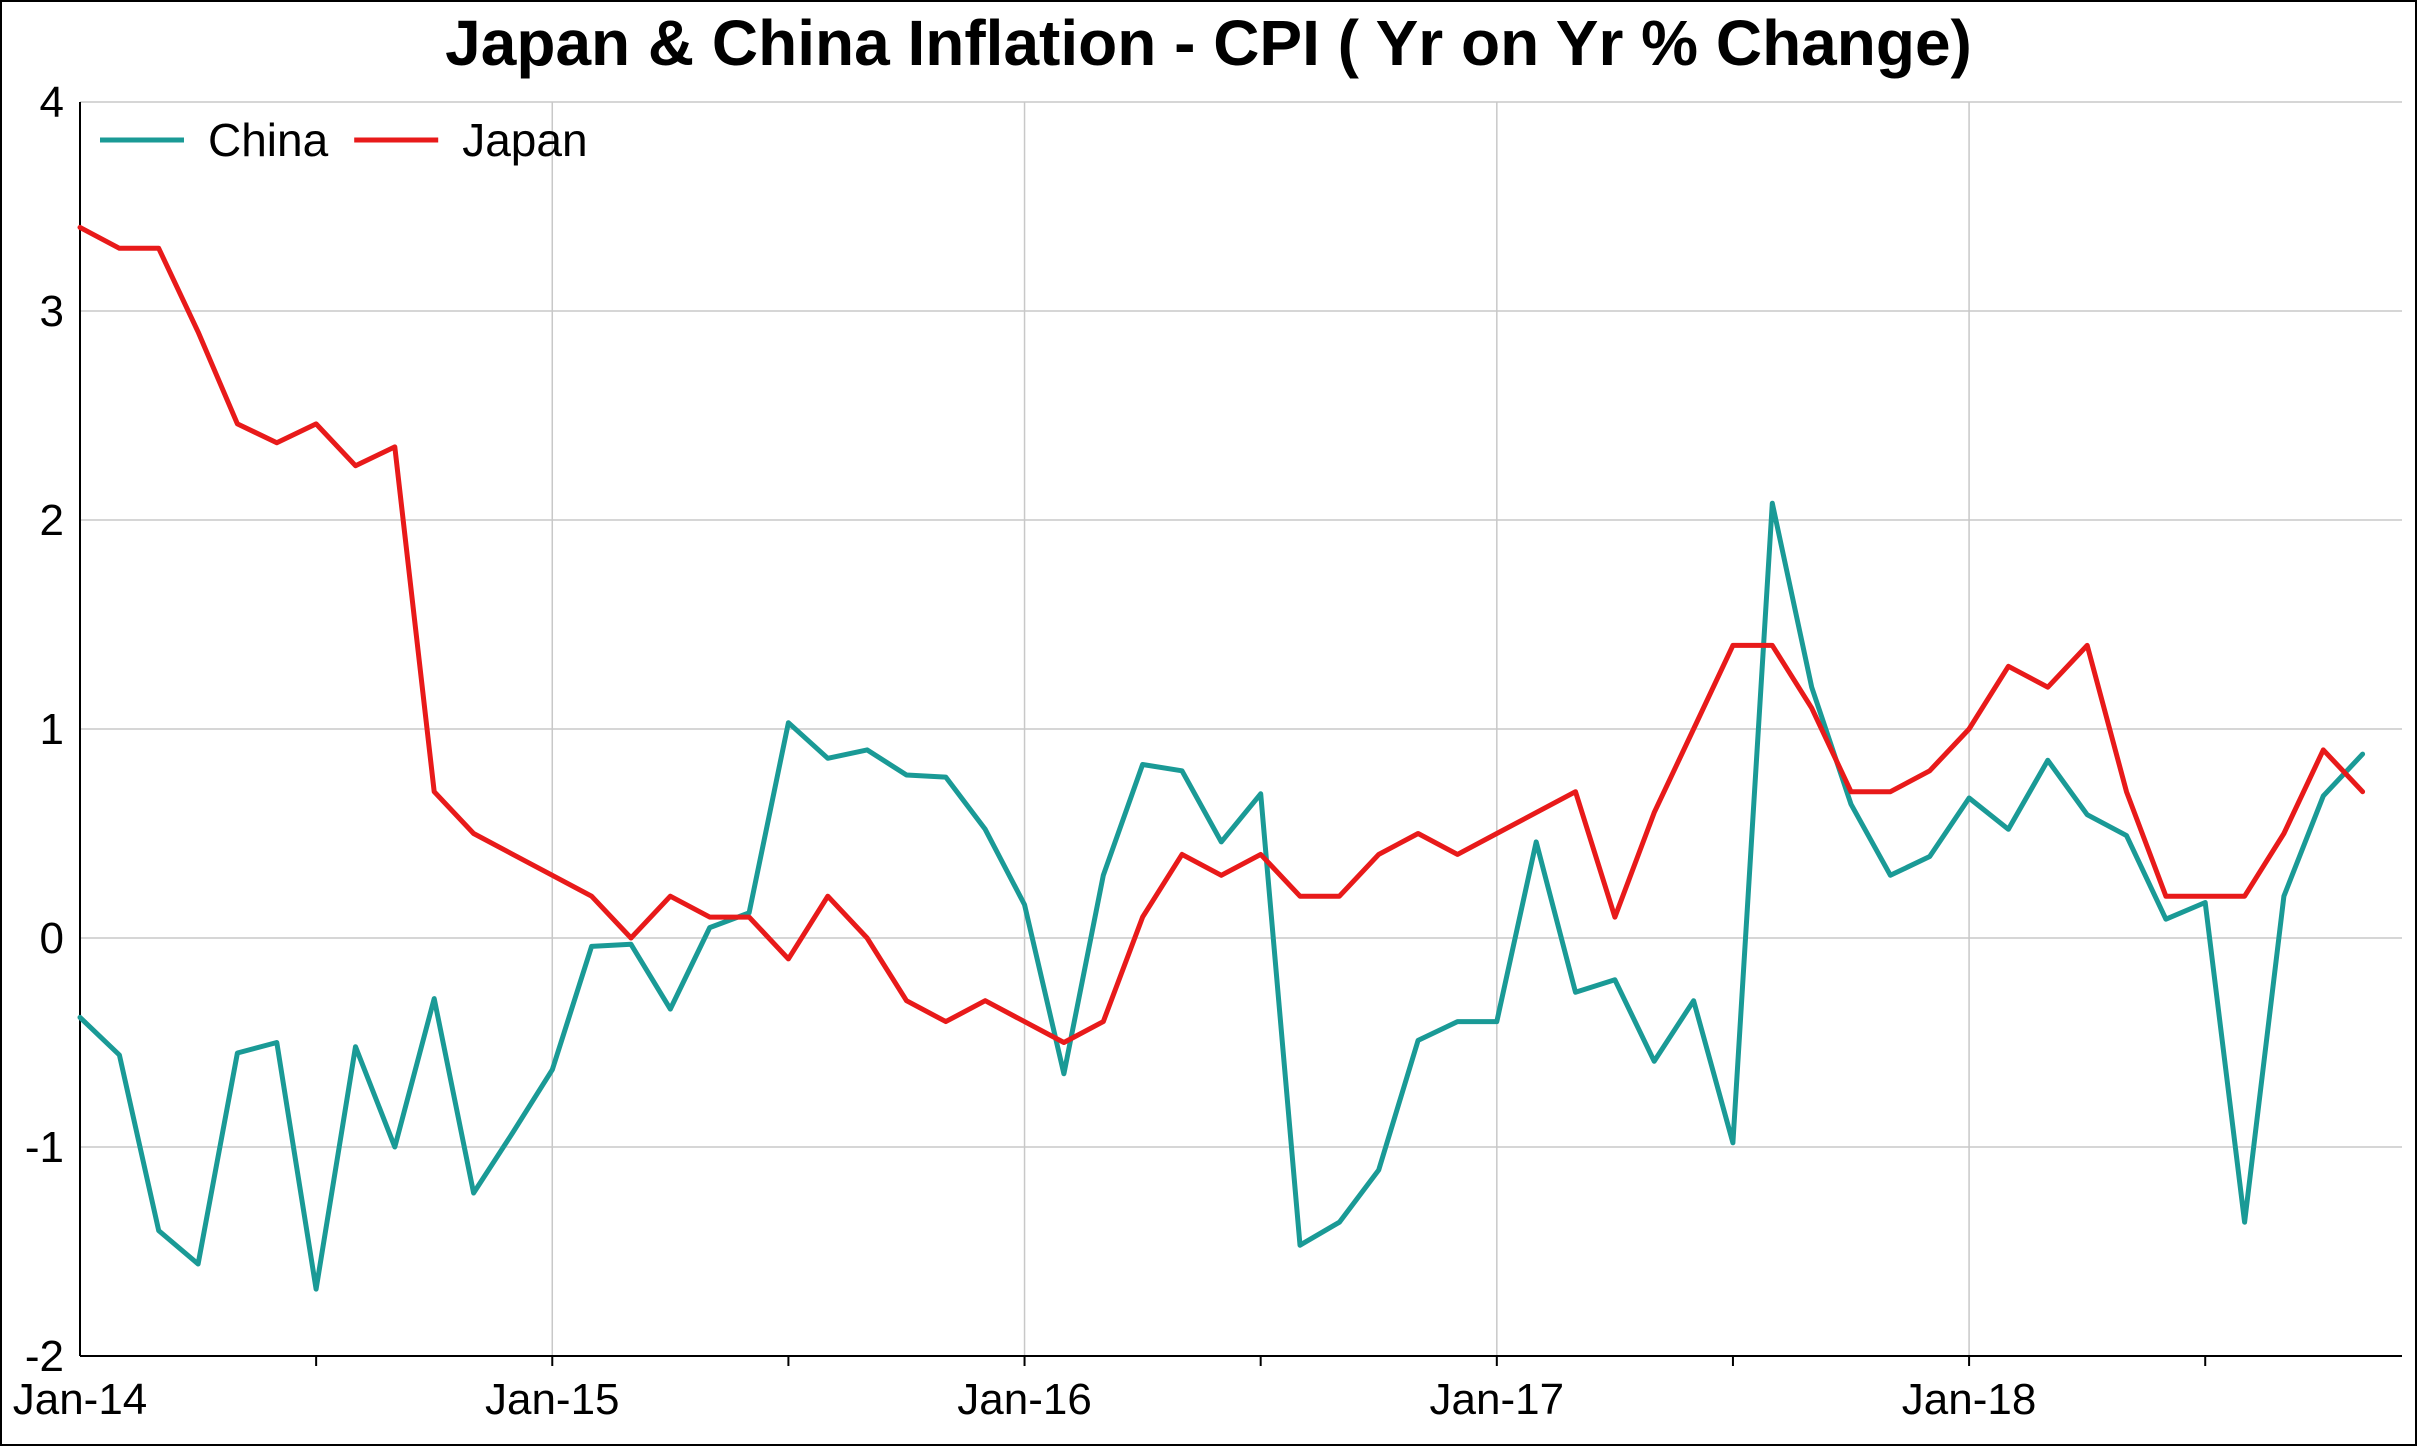 This screenshot has width=2417, height=1446. What do you see at coordinates (52, 729) in the screenshot?
I see `y-tick-label: 1` at bounding box center [52, 729].